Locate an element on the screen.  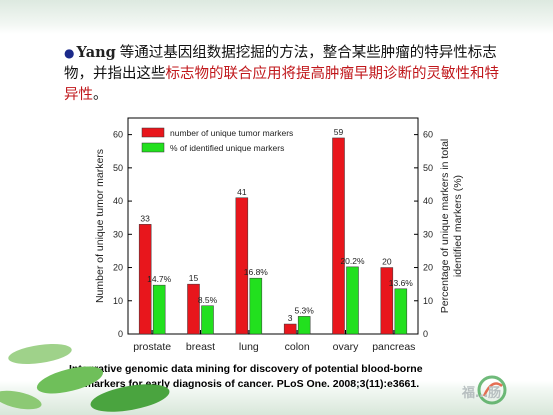
leaf-decoration is located at coordinates (85, 378).